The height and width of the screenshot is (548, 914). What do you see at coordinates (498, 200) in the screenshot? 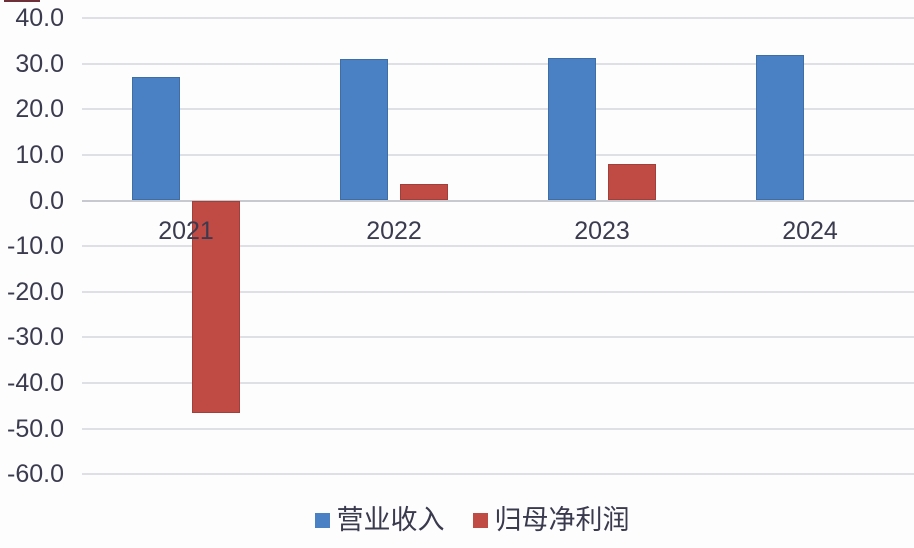
I see `zero-axis-gridline` at bounding box center [498, 200].